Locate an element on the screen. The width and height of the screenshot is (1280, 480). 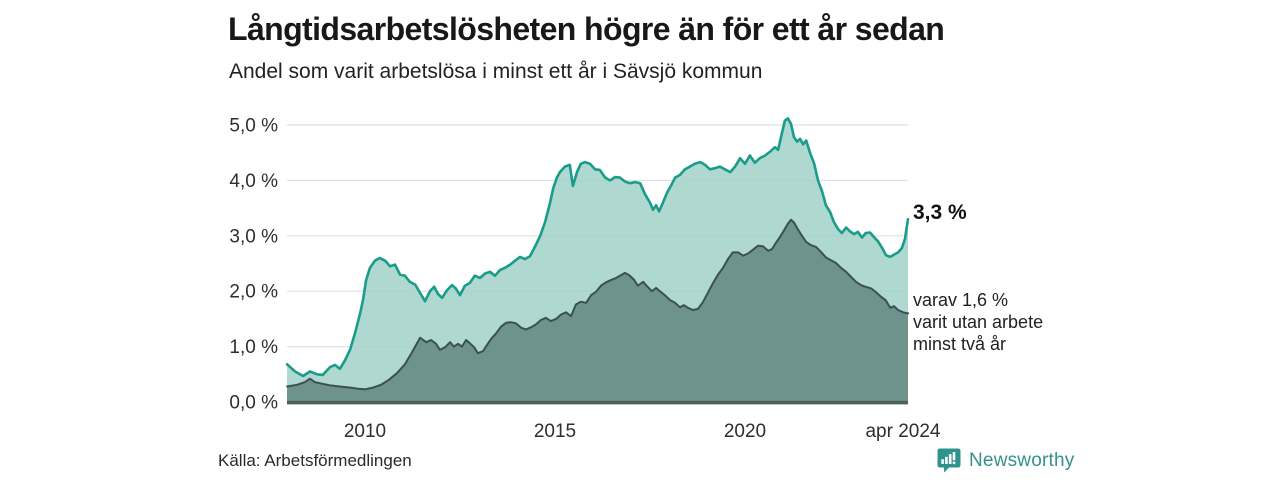
x-tick-label: apr 2024 is located at coordinates (902, 431).